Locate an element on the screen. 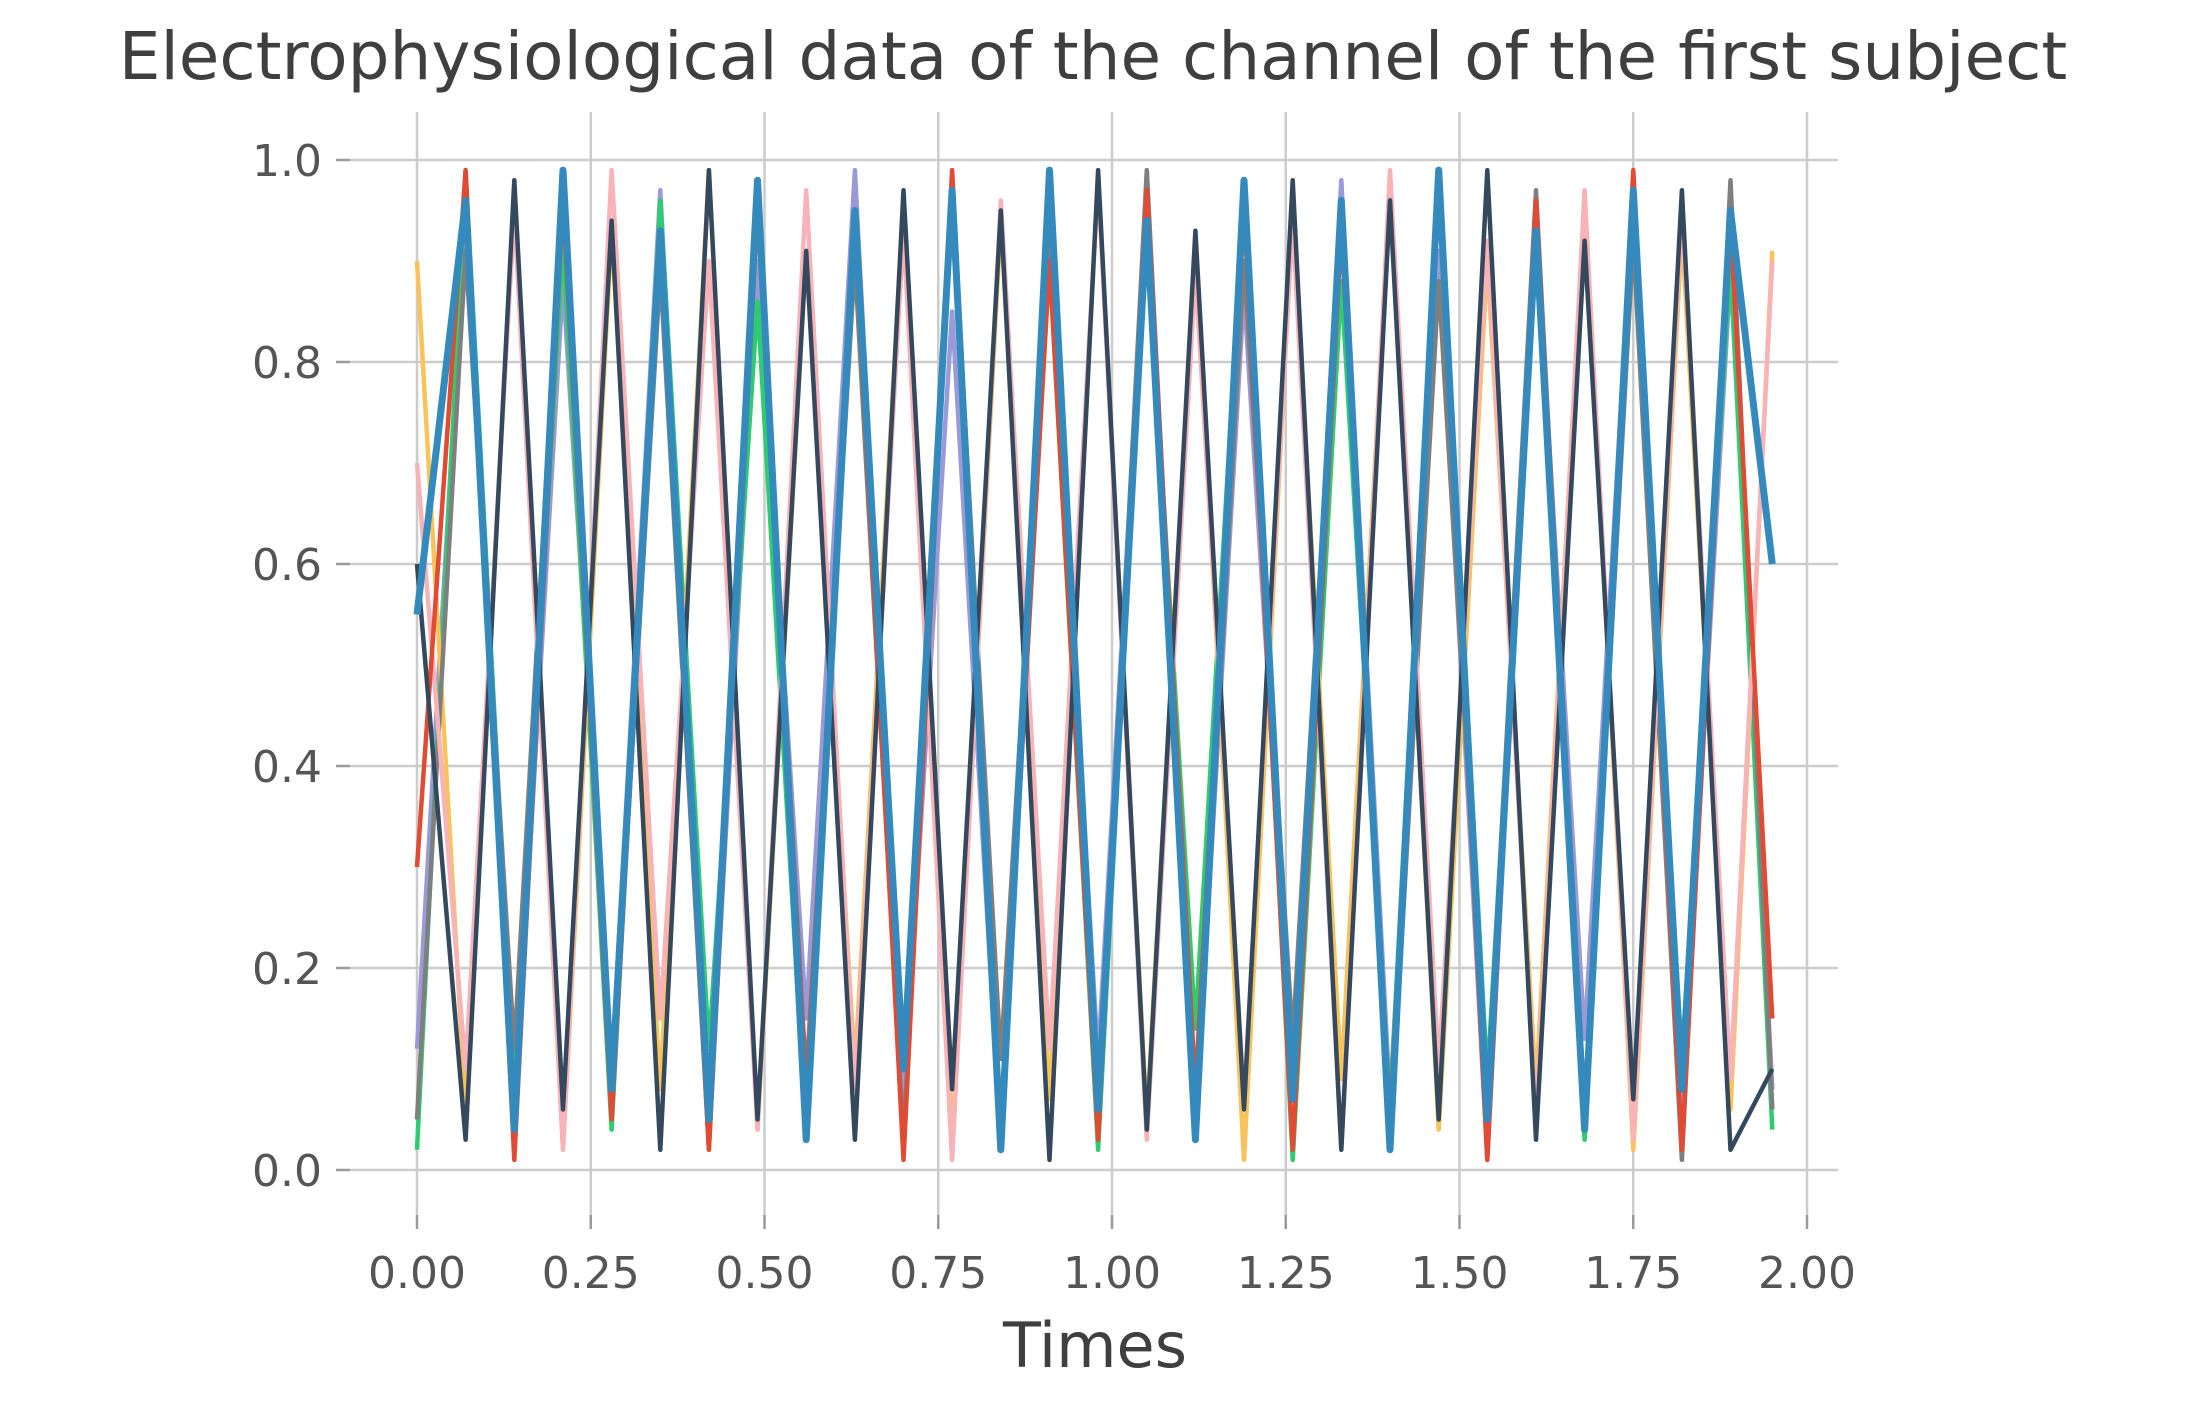  y-tick-label: 0.6 is located at coordinates (287, 565).